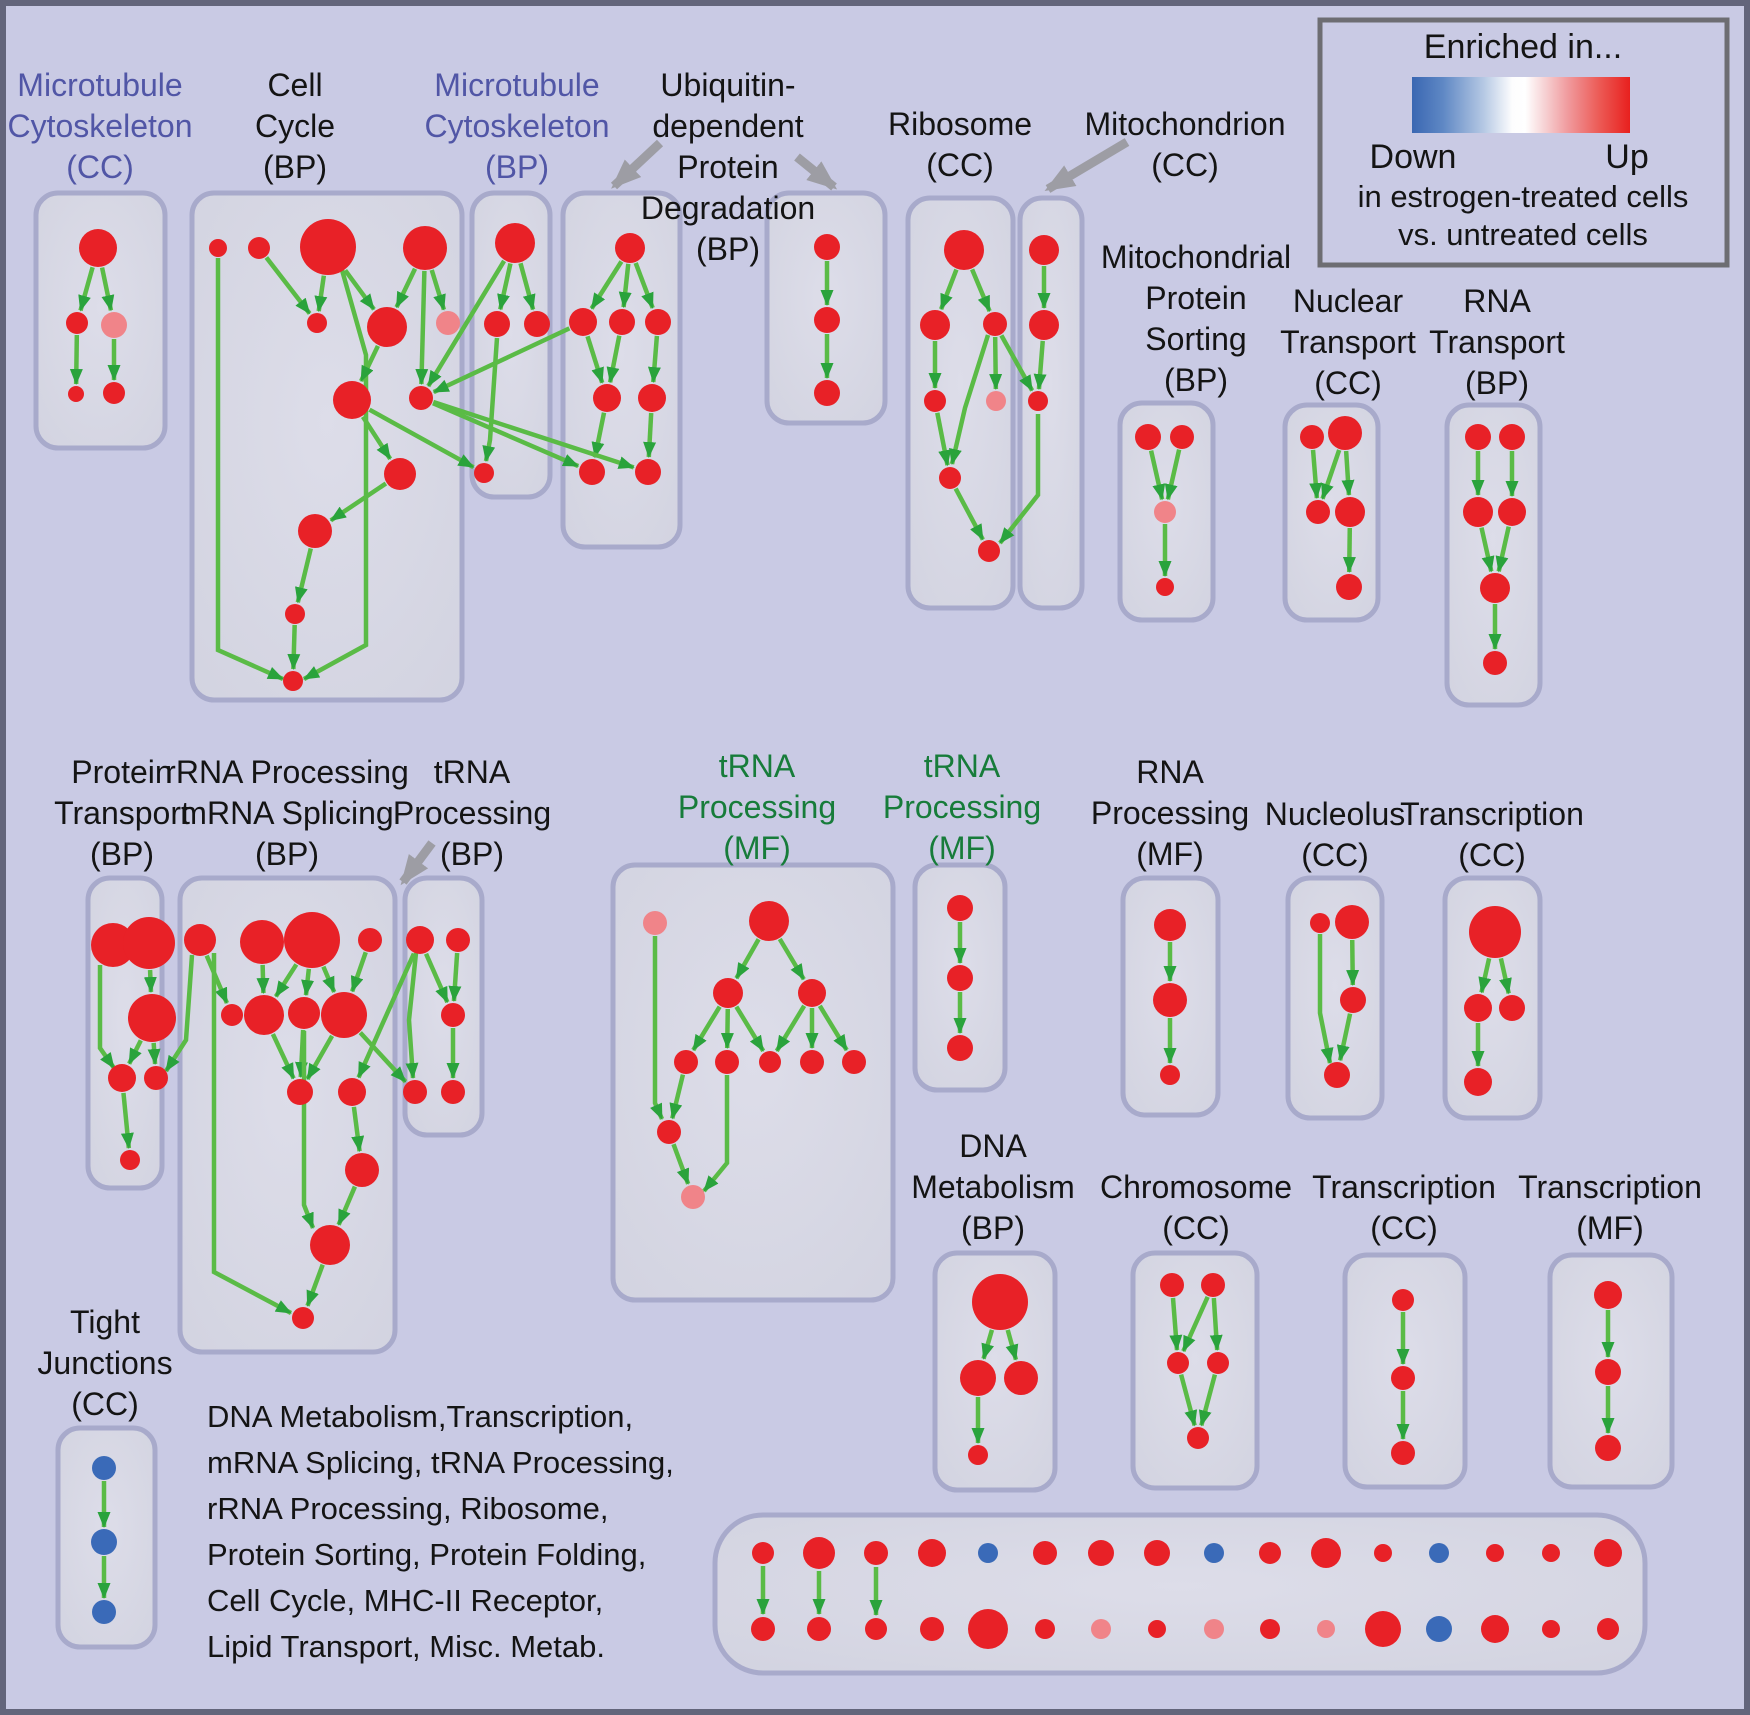 The width and height of the screenshot is (1750, 1715). I want to click on cluster-label-dnam: DNA, so click(993, 1146).